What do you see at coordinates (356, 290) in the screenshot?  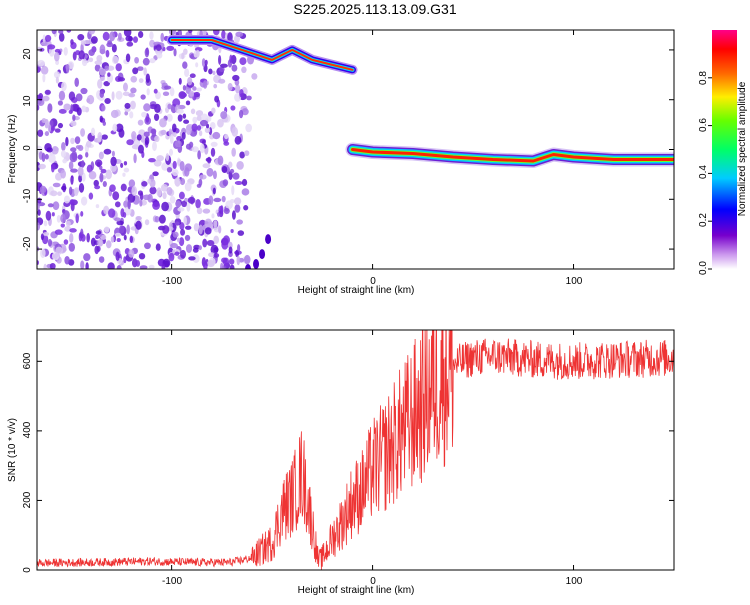 I see `top-x-axis-label: Height of straight line (km)` at bounding box center [356, 290].